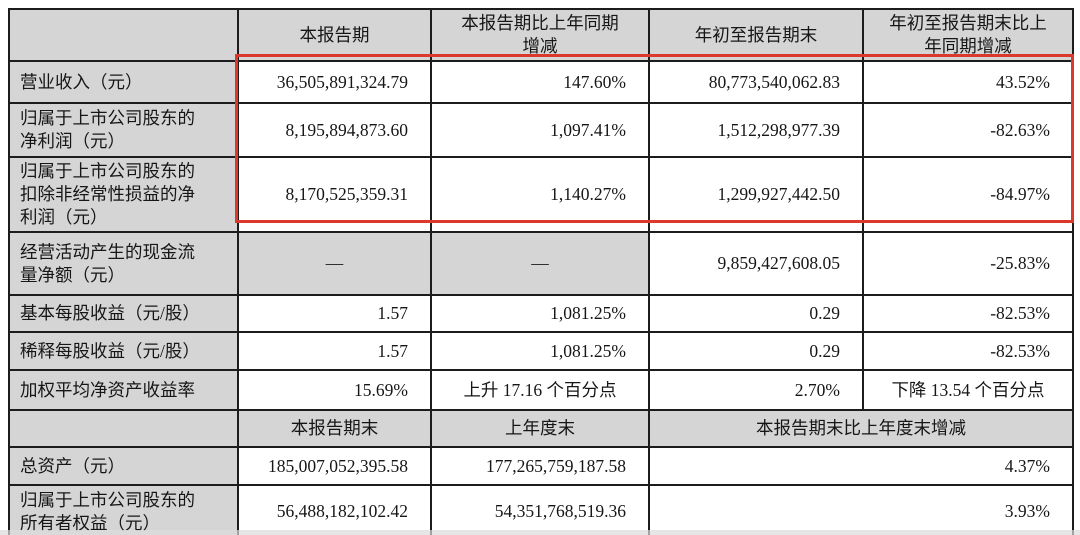 The width and height of the screenshot is (1080, 535). I want to click on row-basic-eps: 基本每股收益（元/股） 1.57 1,081.25% 0.29 -82.53%, so click(541, 314).